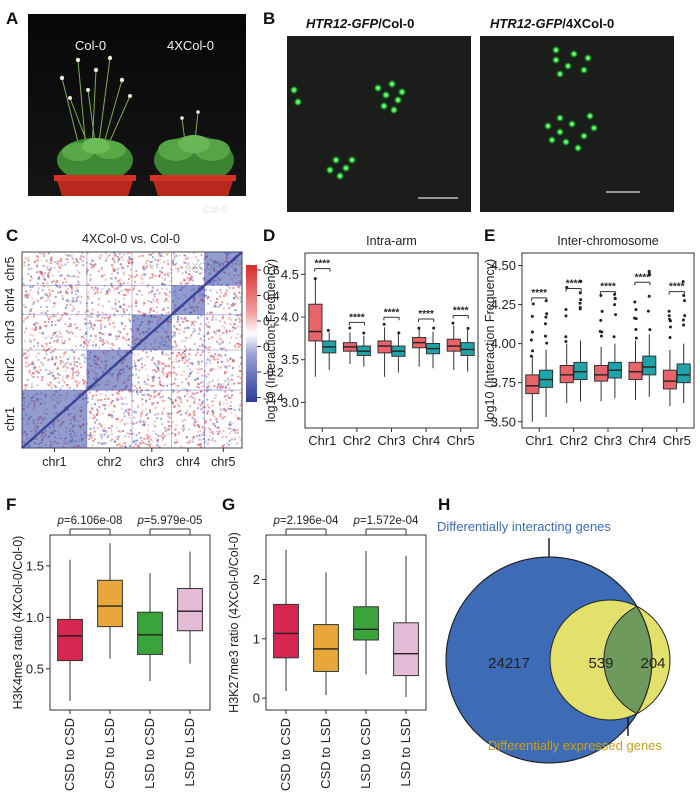 This screenshot has width=700, height=805. What do you see at coordinates (363, 349) in the screenshot?
I see `box-series2-Chr2` at bounding box center [363, 349].